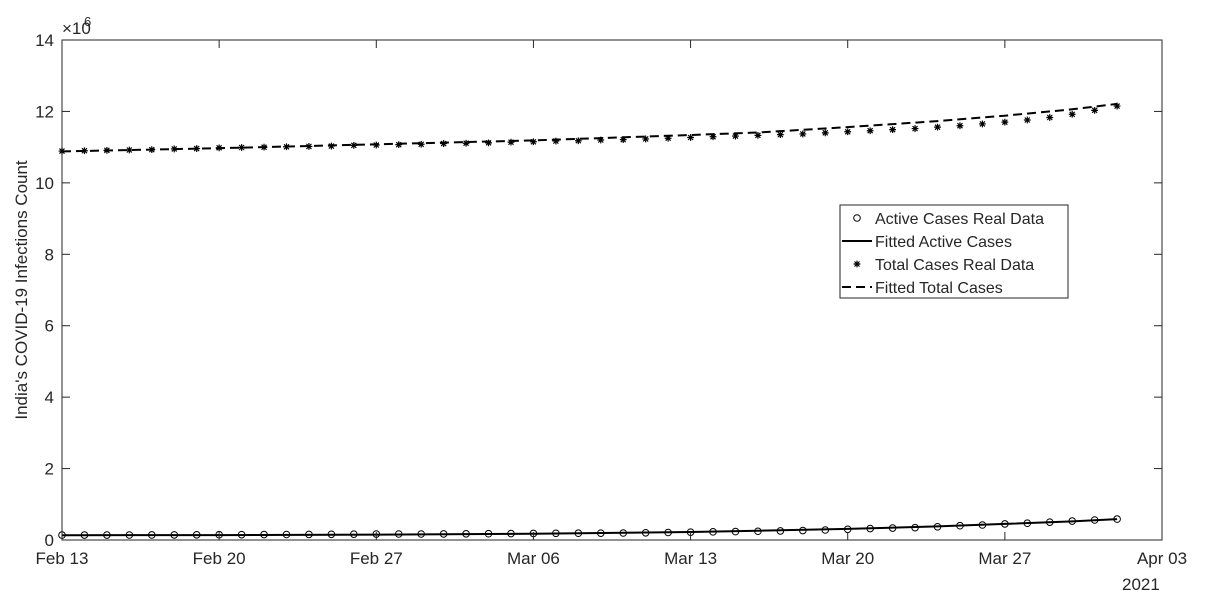  Describe the element at coordinates (1004, 558) in the screenshot. I see `x-tick-label: Mar 27` at that location.